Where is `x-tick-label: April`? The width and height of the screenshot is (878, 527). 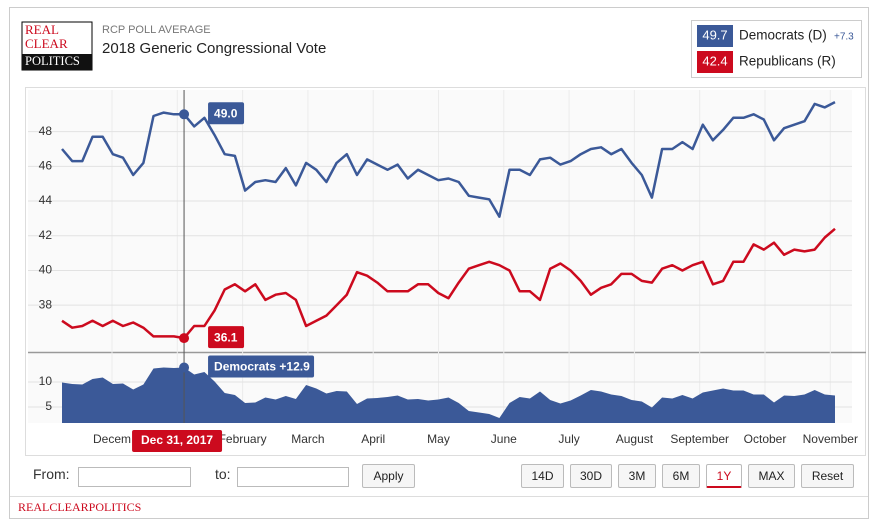 x-tick-label: April is located at coordinates (373, 439).